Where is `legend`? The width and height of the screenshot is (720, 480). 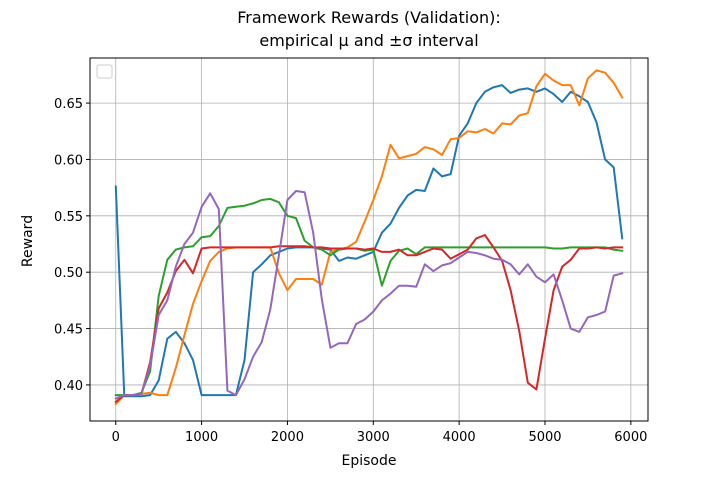
legend is located at coordinates (104, 71).